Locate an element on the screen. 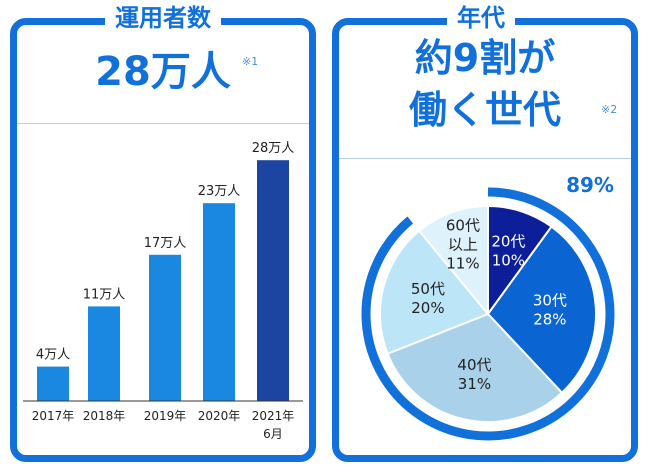 This screenshot has width=650, height=470. pie-slice-value-label-5: 11% is located at coordinates (462, 263).